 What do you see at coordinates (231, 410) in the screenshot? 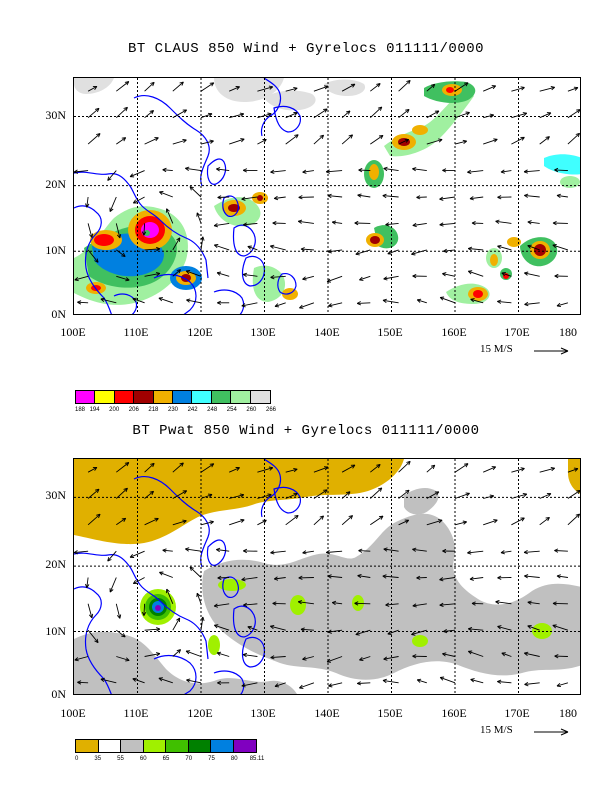
I see `panel1-colorbar-label: 254` at bounding box center [231, 410].